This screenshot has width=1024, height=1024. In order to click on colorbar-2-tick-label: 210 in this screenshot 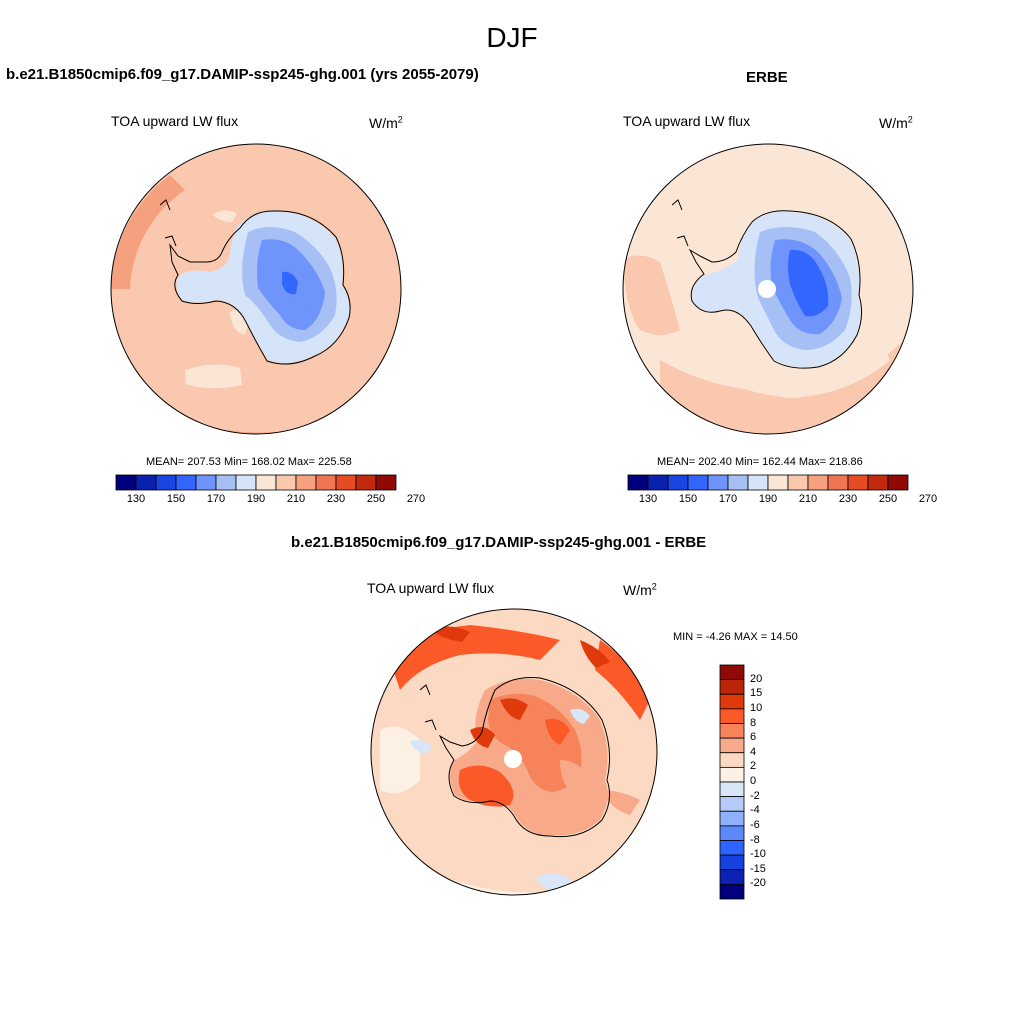, I will do `click(808, 499)`.